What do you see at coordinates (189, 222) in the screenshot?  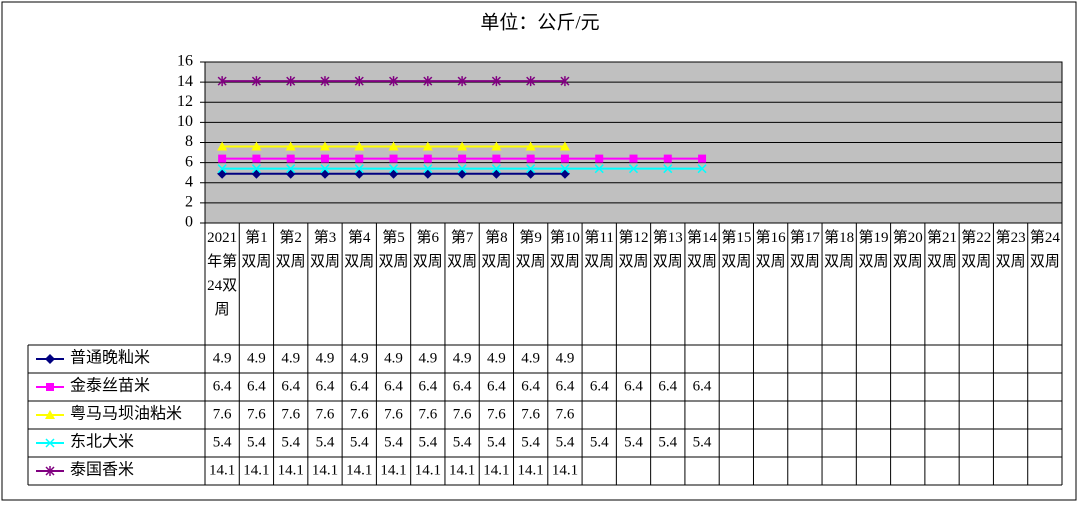 I see `y-tick-label: 0` at bounding box center [189, 222].